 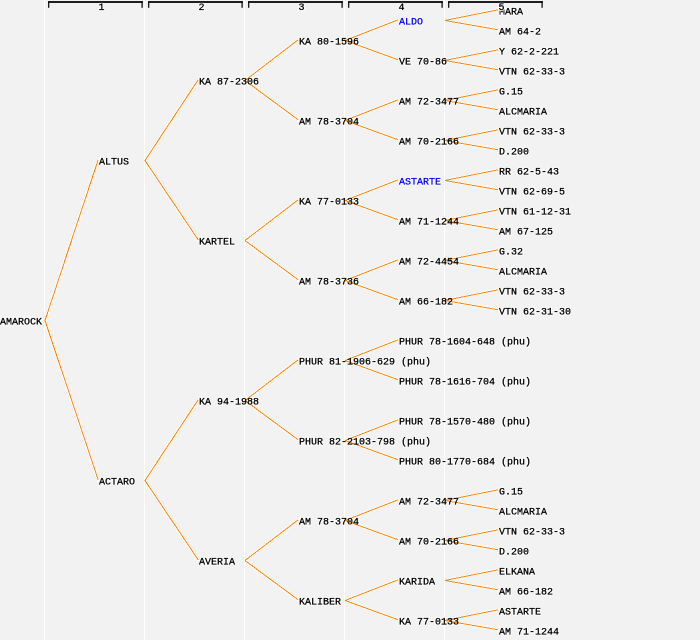 What do you see at coordinates (114, 163) in the screenshot?
I see `svg-text: ALTUS` at bounding box center [114, 163].